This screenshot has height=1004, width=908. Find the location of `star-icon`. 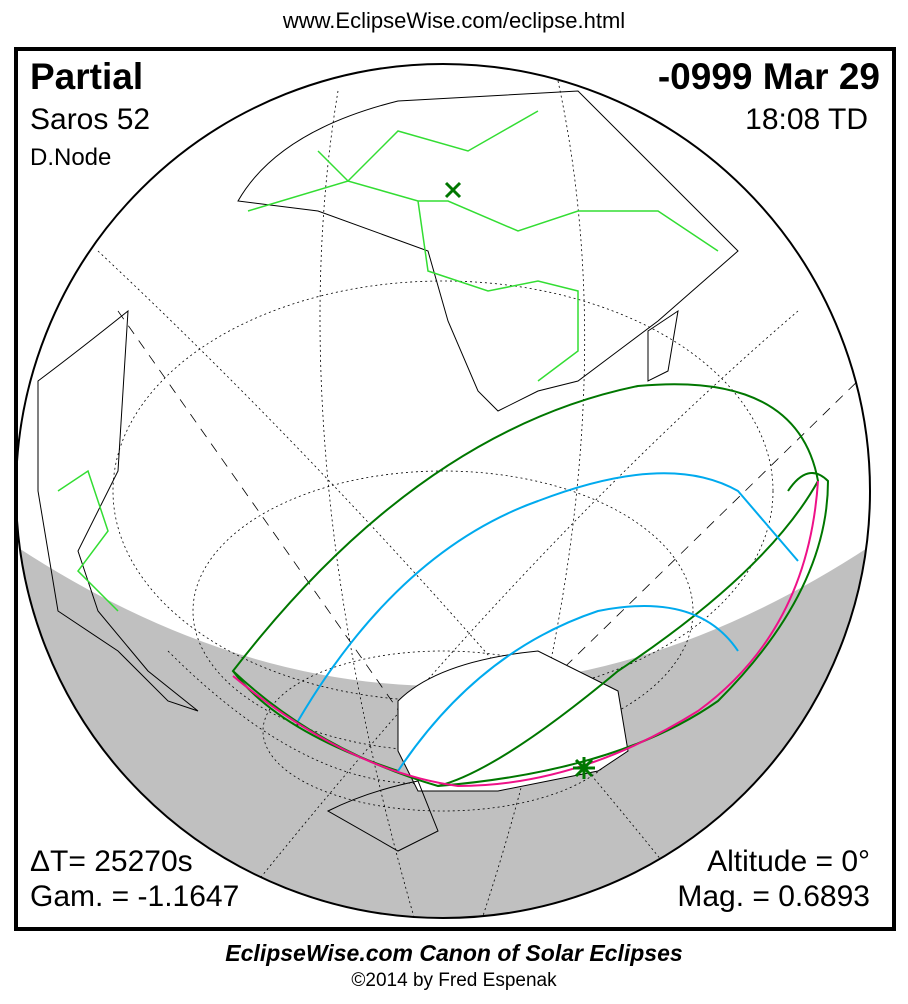

star-icon is located at coordinates (584, 768).